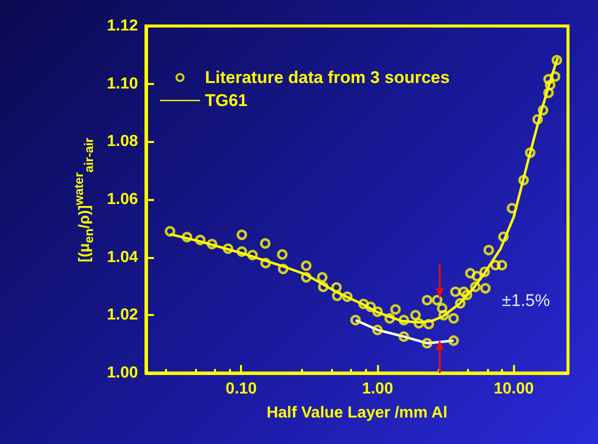 This screenshot has width=598, height=444. I want to click on y-tick-label: 1.04, so click(122, 257).